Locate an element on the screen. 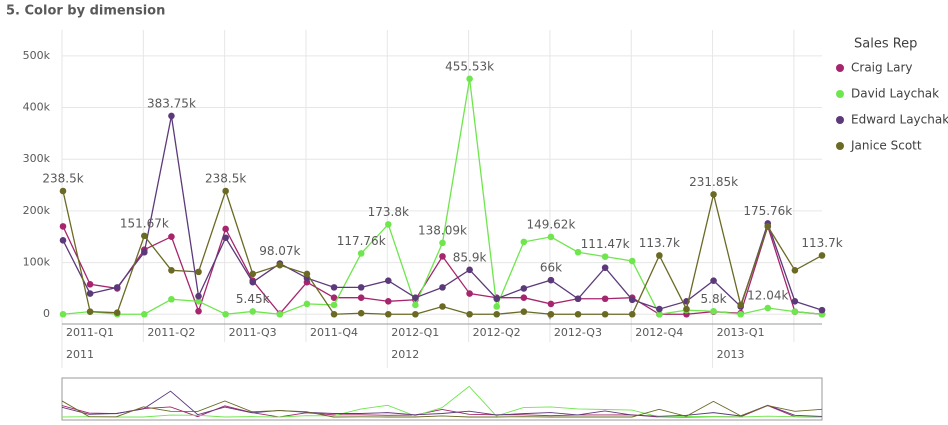 Image resolution: width=948 pixels, height=425 pixels. value-label: 85.9k is located at coordinates (470, 257).